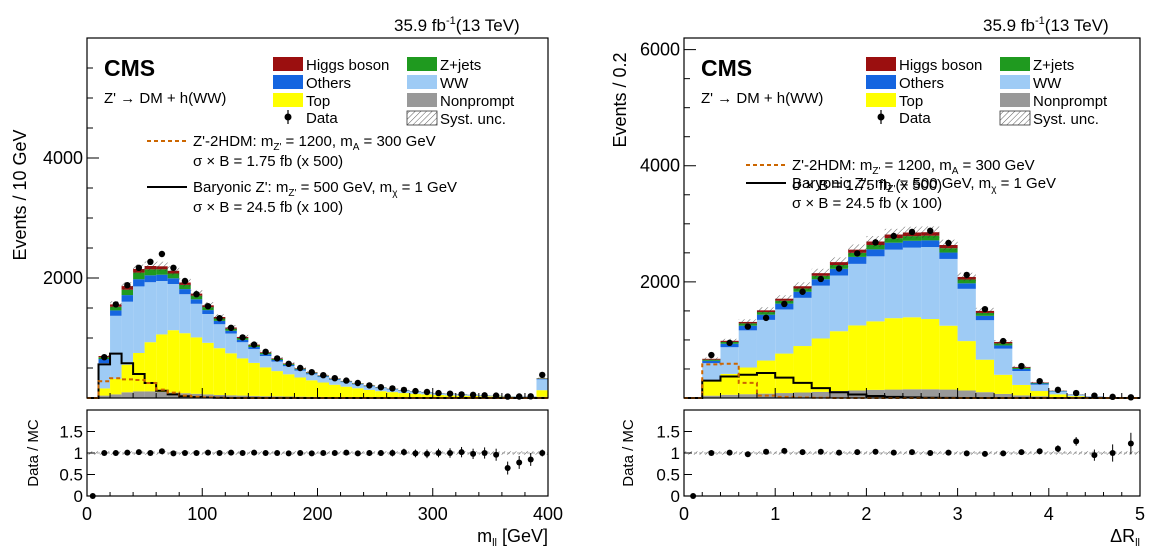  What do you see at coordinates (433, 514) in the screenshot?
I see `x-tick-label: 300` at bounding box center [433, 514].